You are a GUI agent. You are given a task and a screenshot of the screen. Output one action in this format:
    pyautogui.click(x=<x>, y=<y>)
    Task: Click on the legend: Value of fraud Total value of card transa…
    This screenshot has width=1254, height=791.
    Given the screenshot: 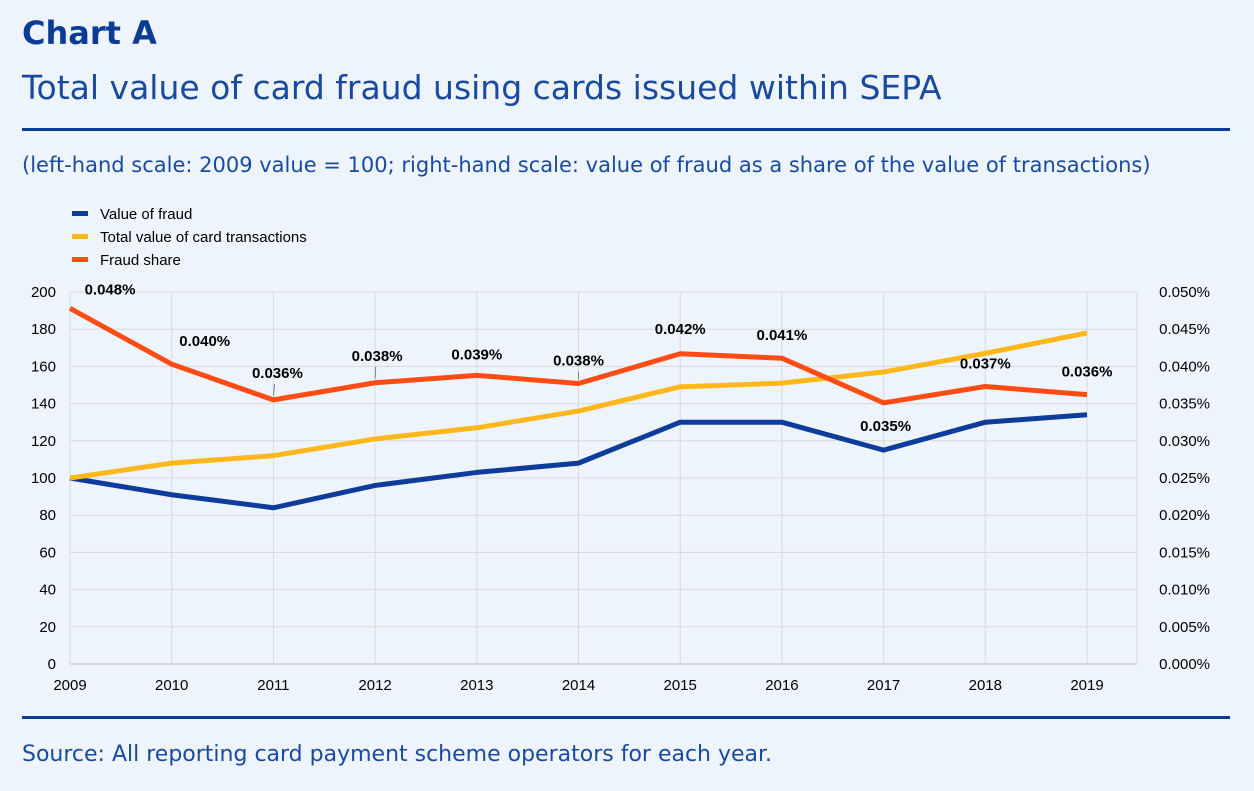 What is the action you would take?
    pyautogui.click(x=189, y=237)
    